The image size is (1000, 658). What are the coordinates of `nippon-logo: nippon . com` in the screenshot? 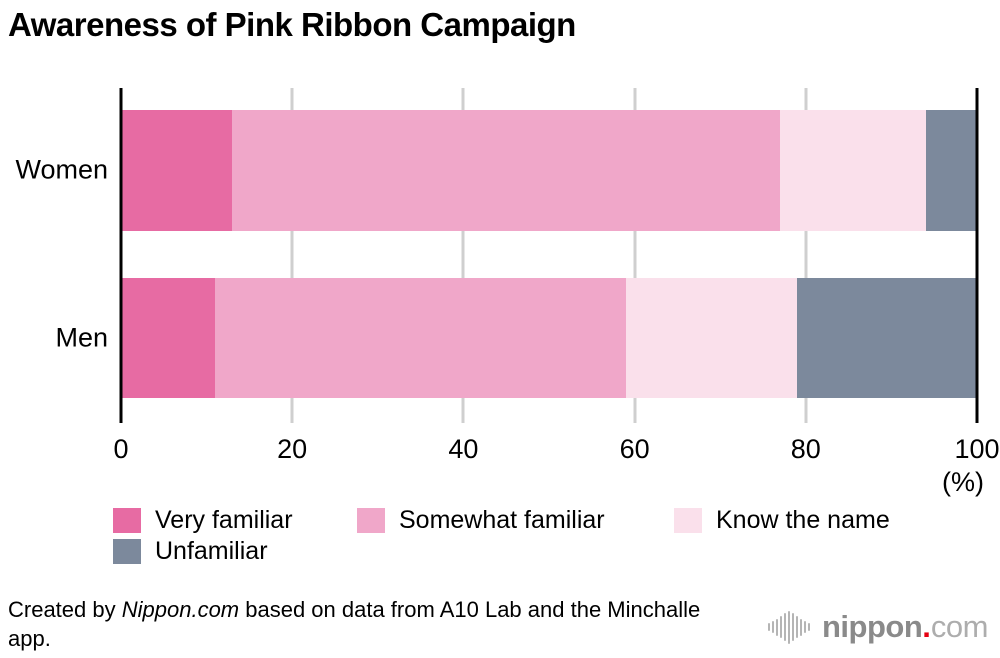 It's located at (878, 627).